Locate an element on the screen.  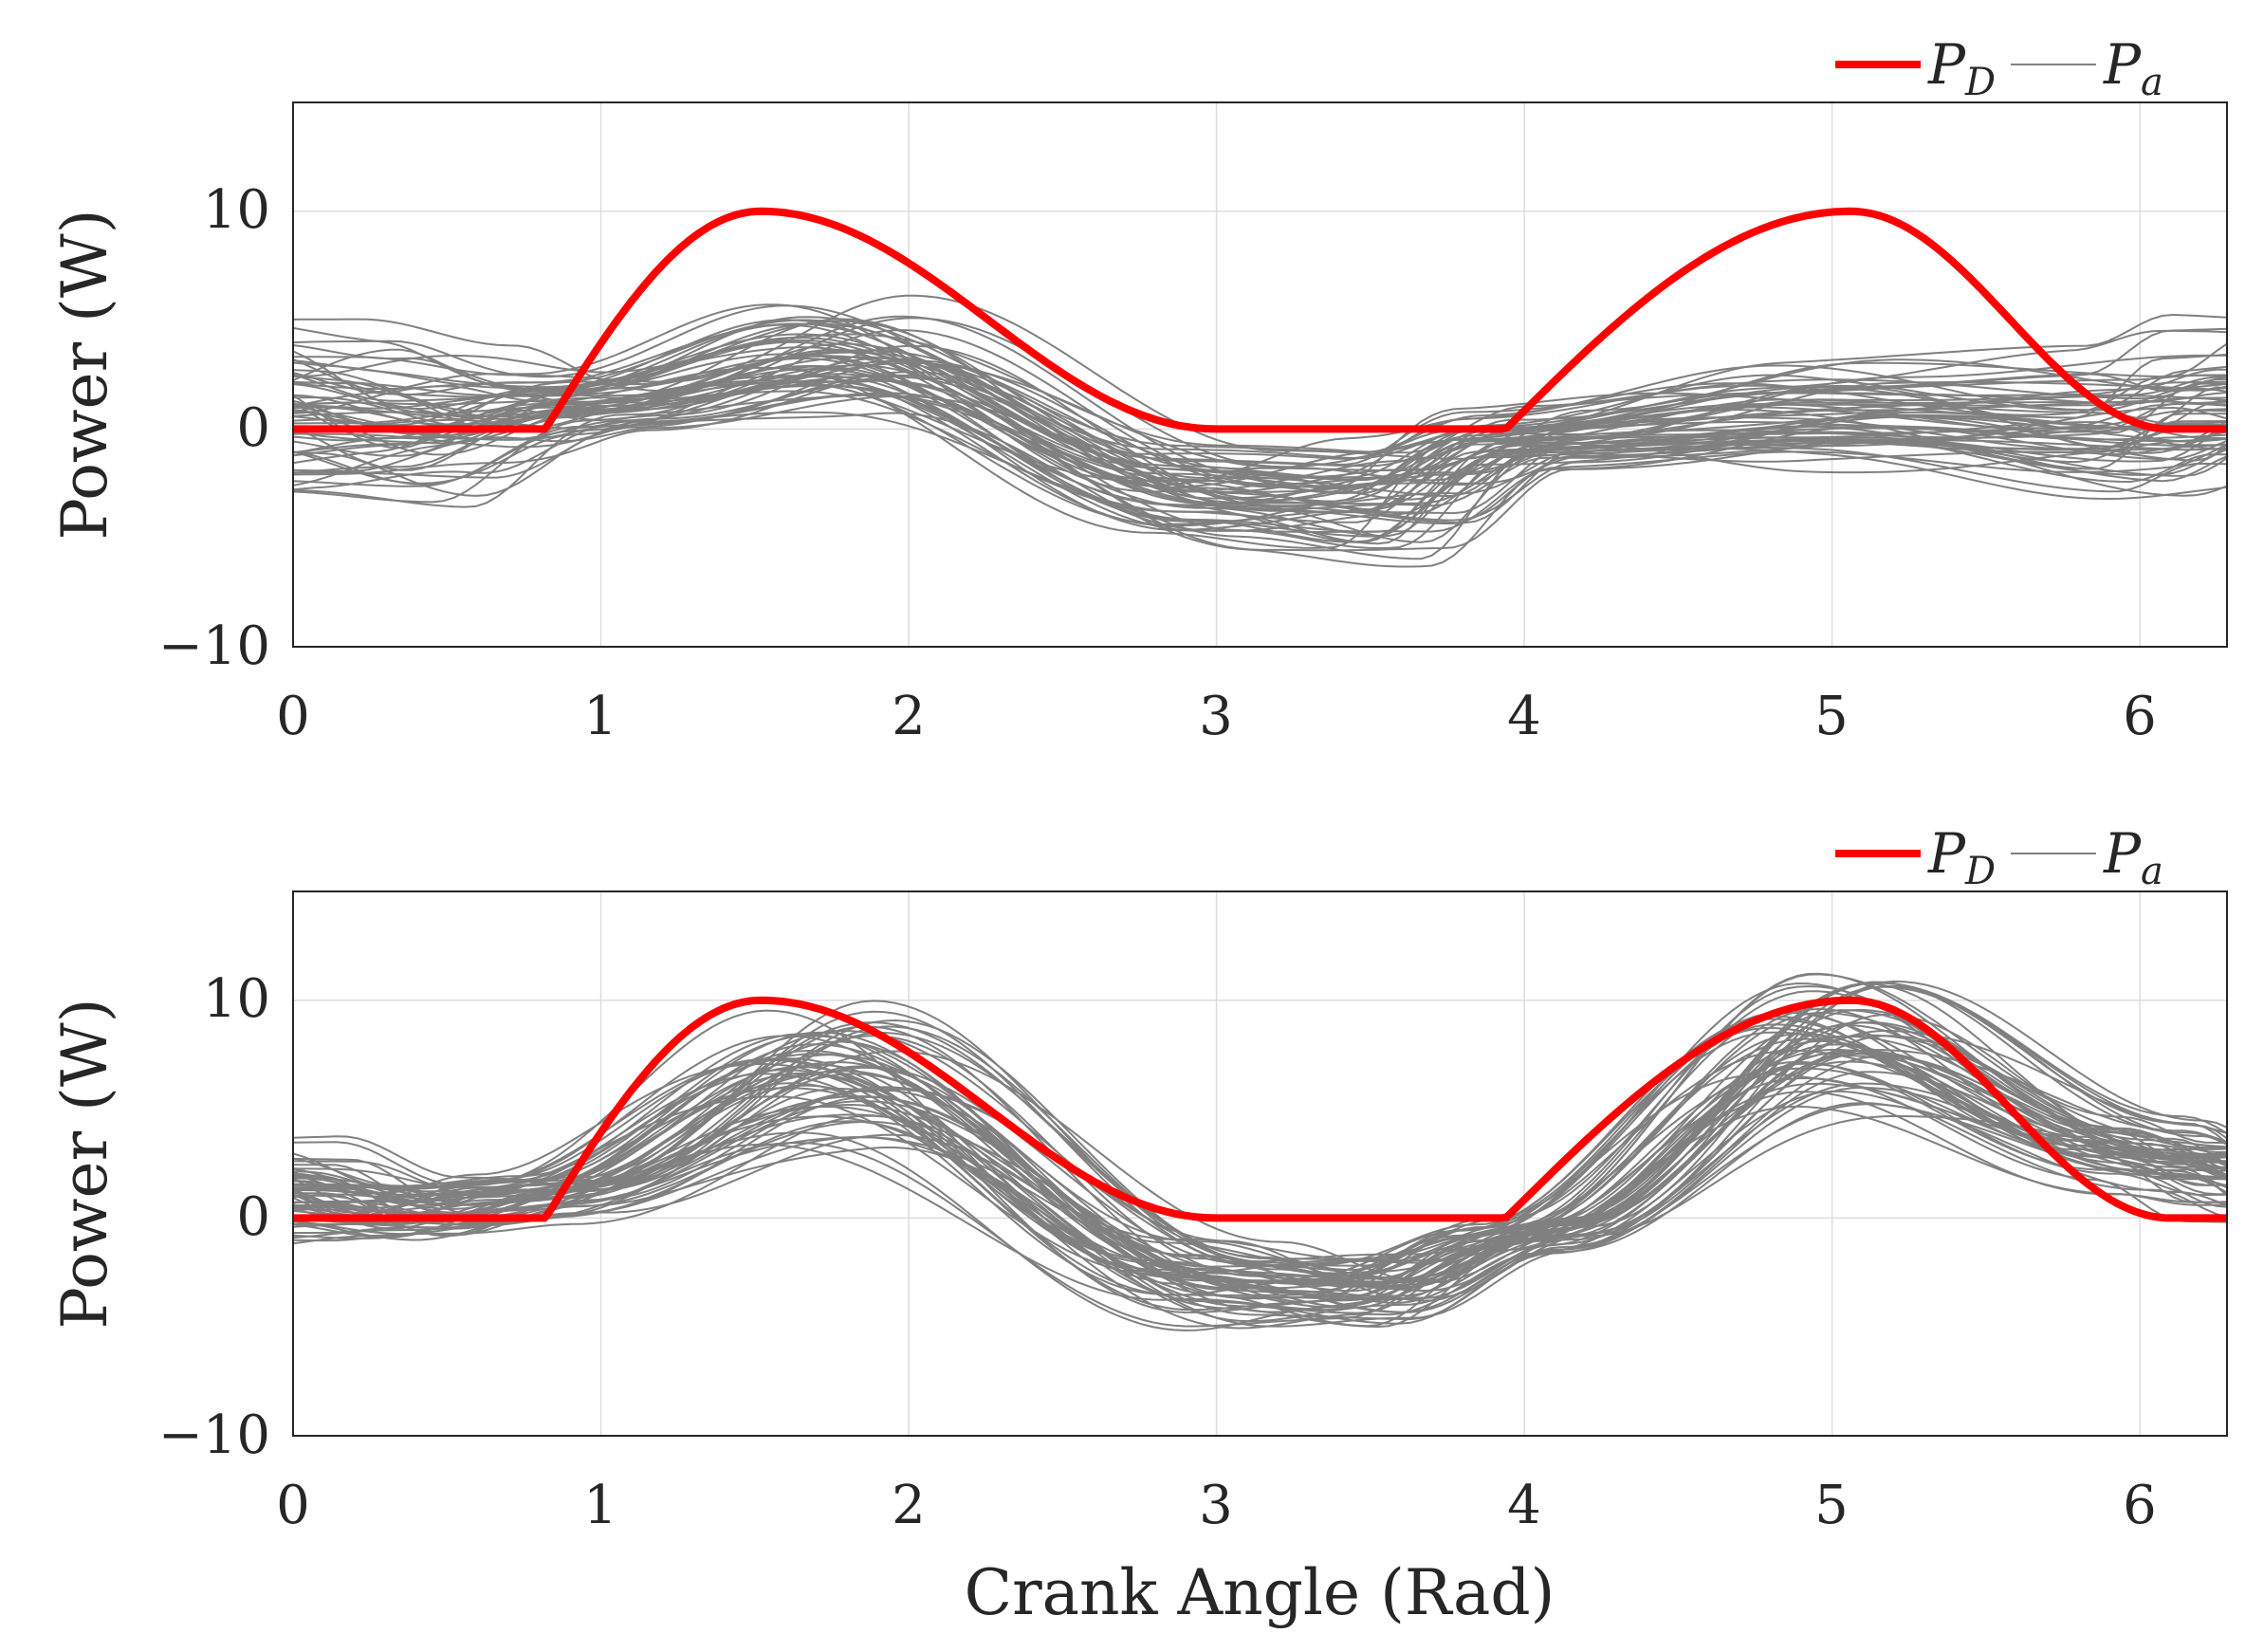
top-xtick-label: 2 is located at coordinates (909, 716).